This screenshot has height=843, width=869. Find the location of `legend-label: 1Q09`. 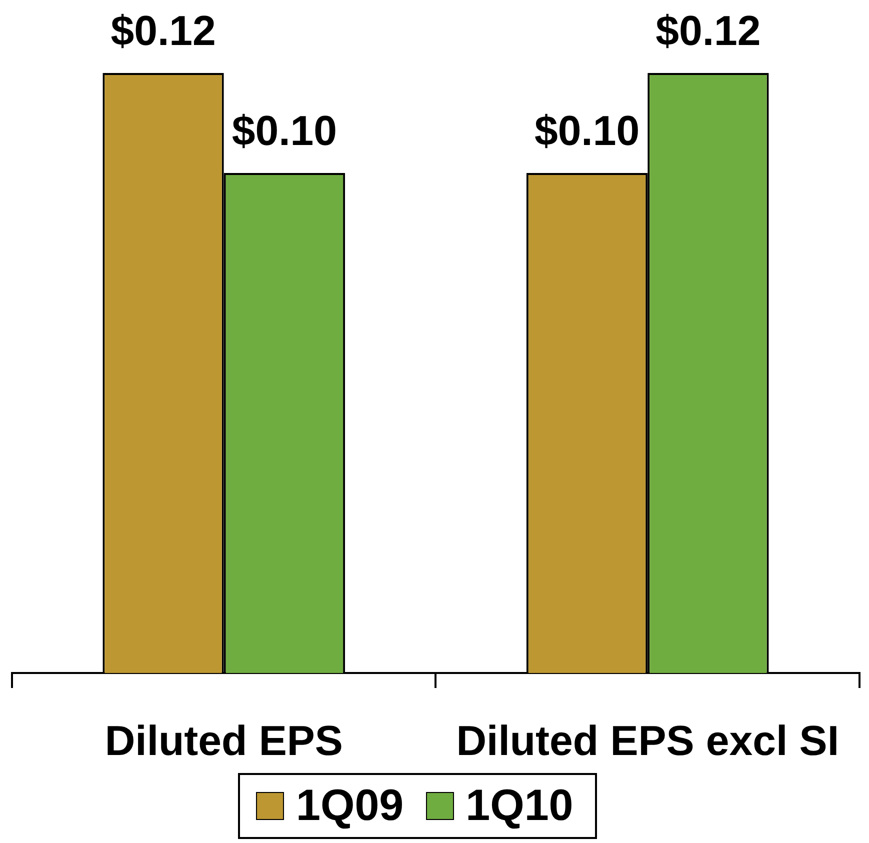

legend-label: 1Q09 is located at coordinates (350, 806).